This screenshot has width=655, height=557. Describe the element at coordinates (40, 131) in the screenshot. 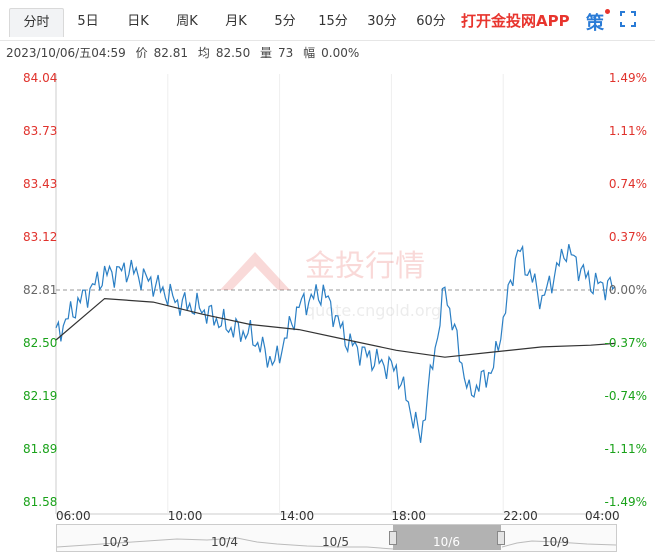

I see `y-tick-label: 83.73` at that location.